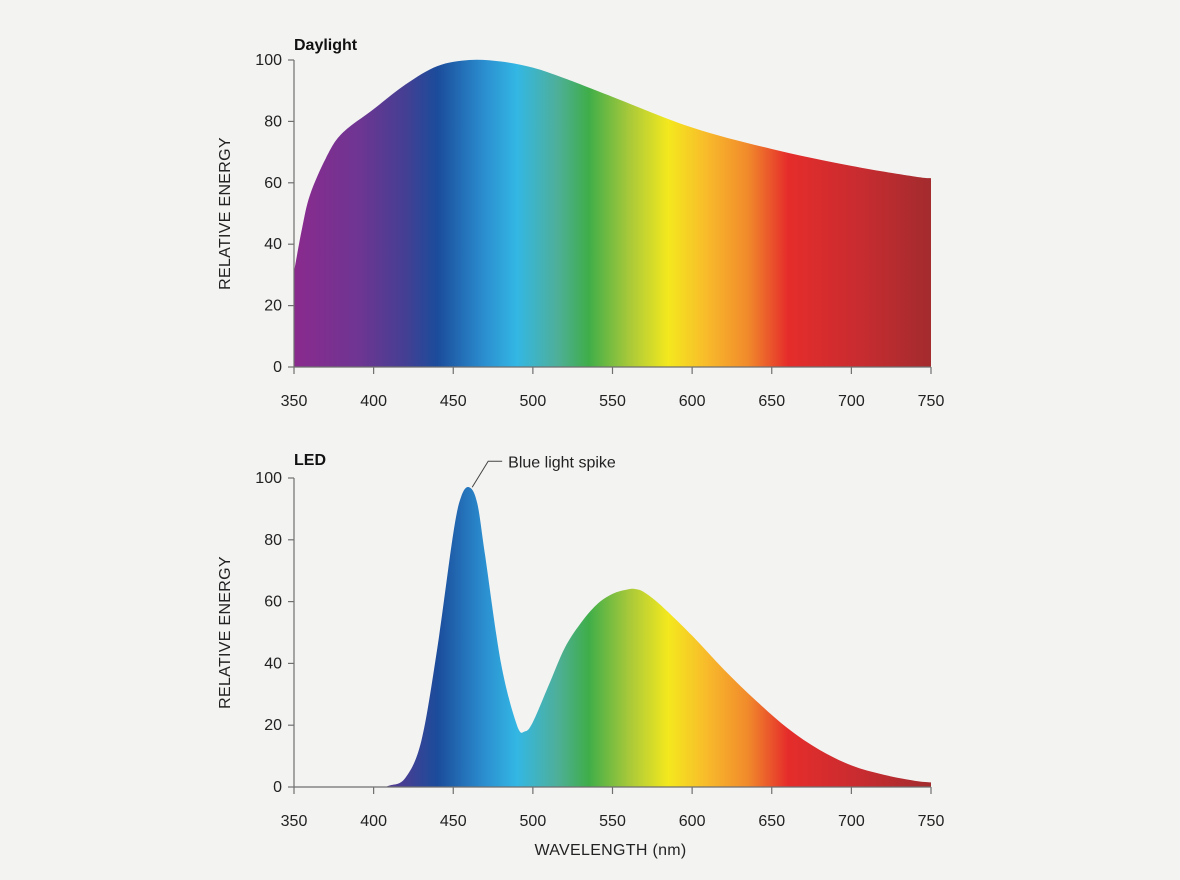 This screenshot has width=1180, height=880. What do you see at coordinates (610, 850) in the screenshot?
I see `led-x-axis-title: WAVELENGTH (nm)` at bounding box center [610, 850].